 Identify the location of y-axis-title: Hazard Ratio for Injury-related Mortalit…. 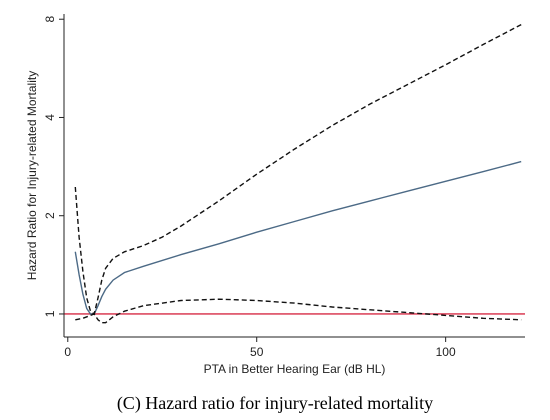
(32, 175).